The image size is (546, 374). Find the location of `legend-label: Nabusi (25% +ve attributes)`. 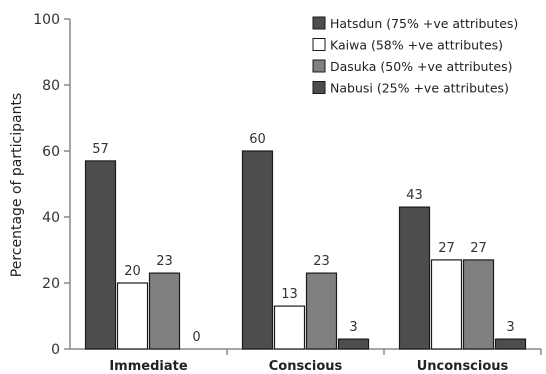

legend-label: Nabusi (25% +ve attributes) is located at coordinates (419, 88).